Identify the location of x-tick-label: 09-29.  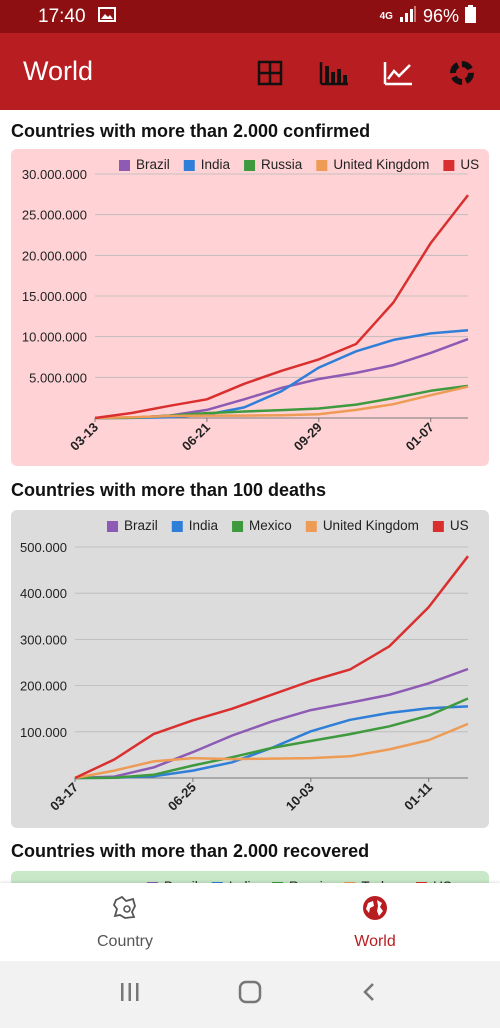
(308, 437).